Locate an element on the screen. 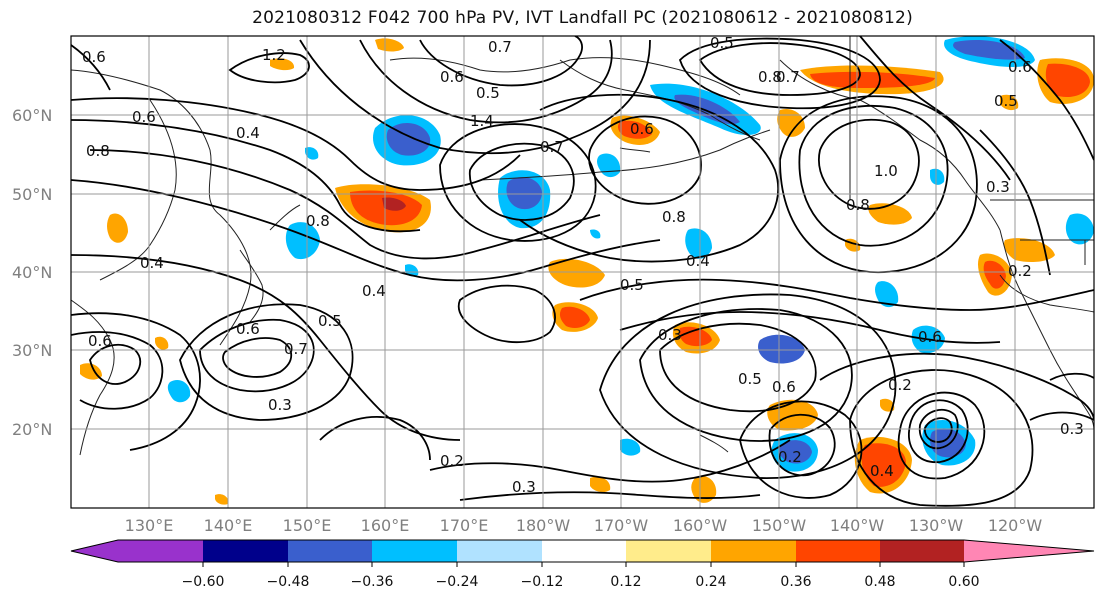 The height and width of the screenshot is (601, 1105). lon-label: 180°W is located at coordinates (543, 525).